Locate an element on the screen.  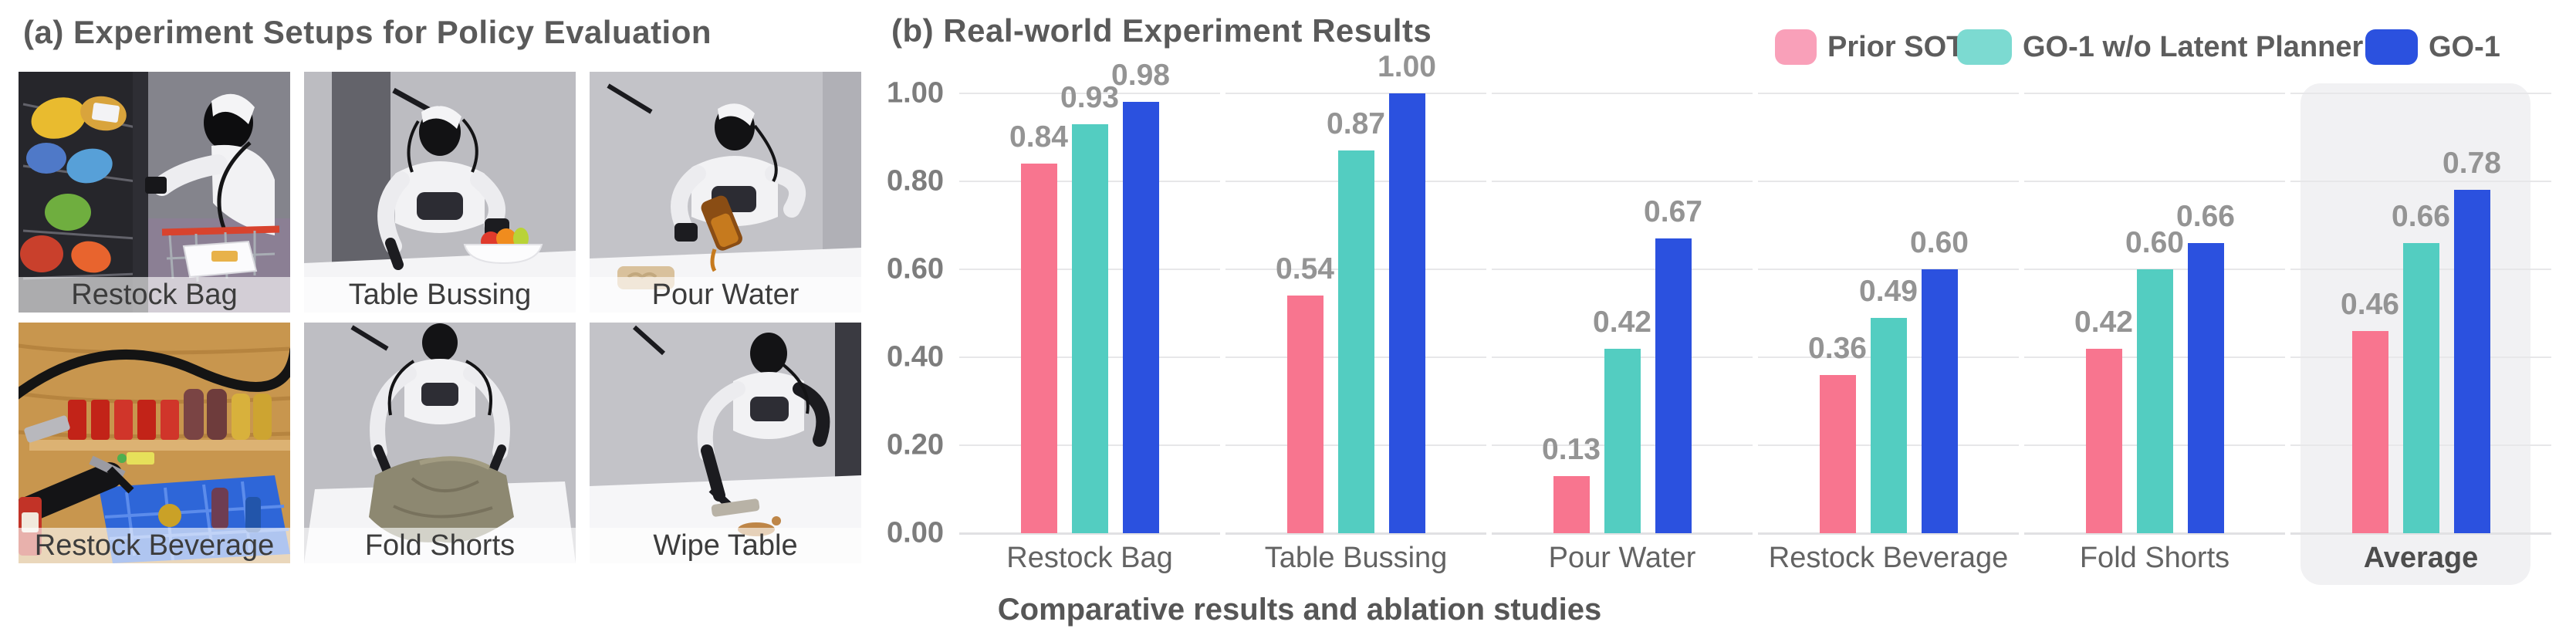
photo-label: Pour Water is located at coordinates (725, 294).